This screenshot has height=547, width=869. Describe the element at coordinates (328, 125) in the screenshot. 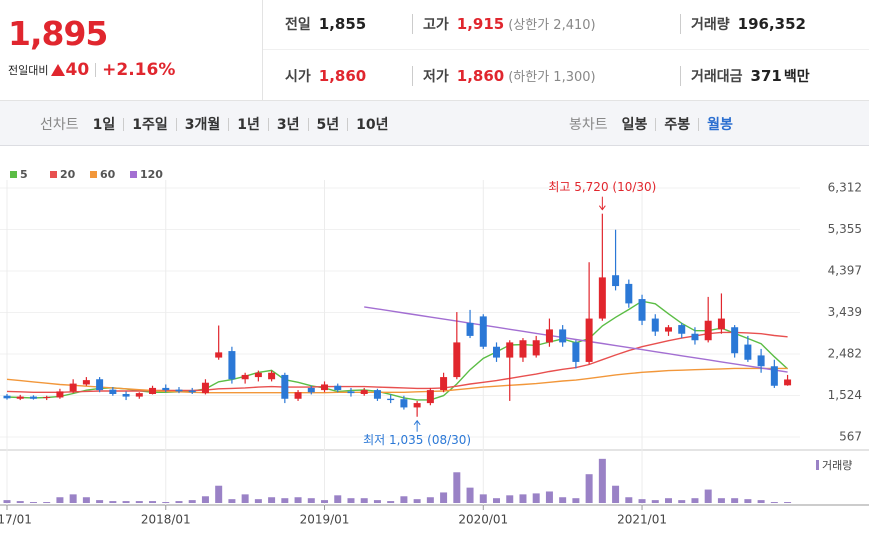

I see `tab: 5년` at that location.